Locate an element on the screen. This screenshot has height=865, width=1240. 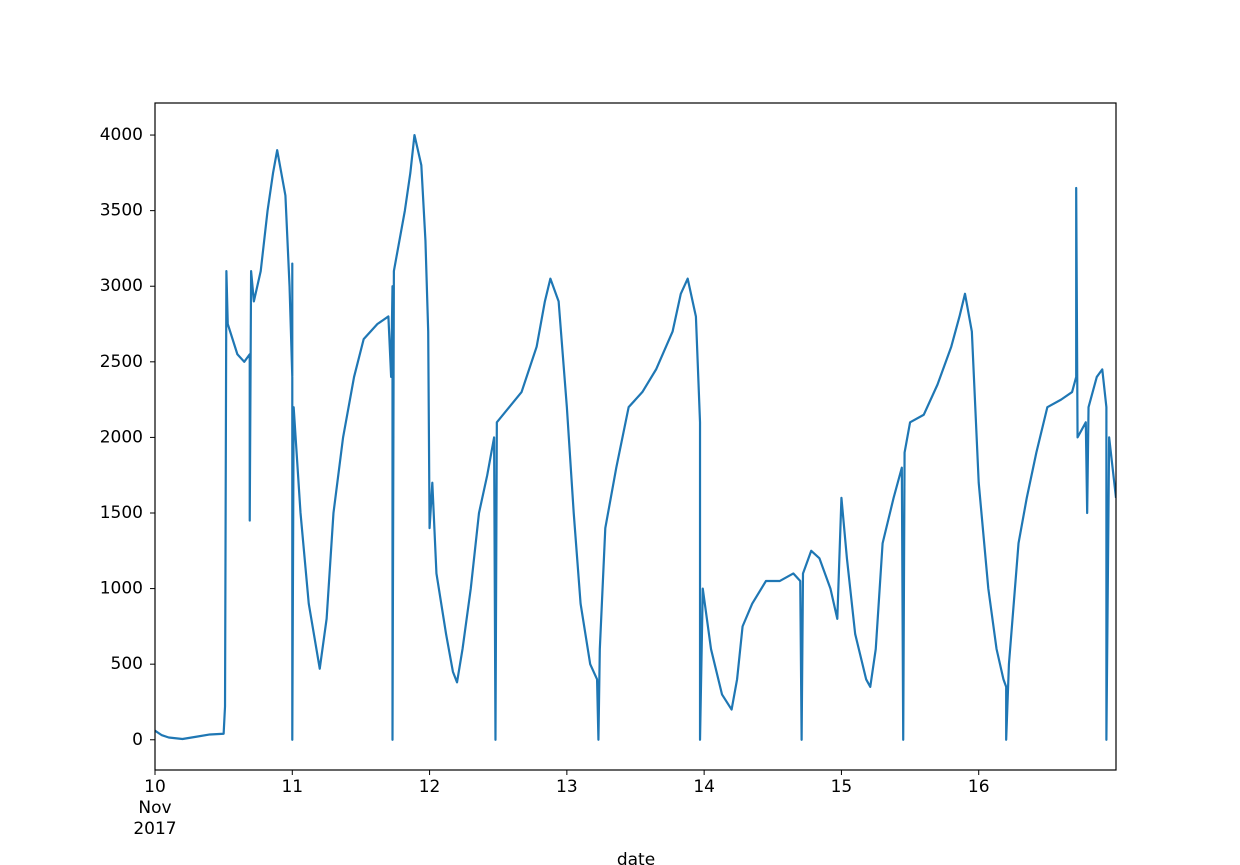
x-tick-label: 13 is located at coordinates (567, 787).